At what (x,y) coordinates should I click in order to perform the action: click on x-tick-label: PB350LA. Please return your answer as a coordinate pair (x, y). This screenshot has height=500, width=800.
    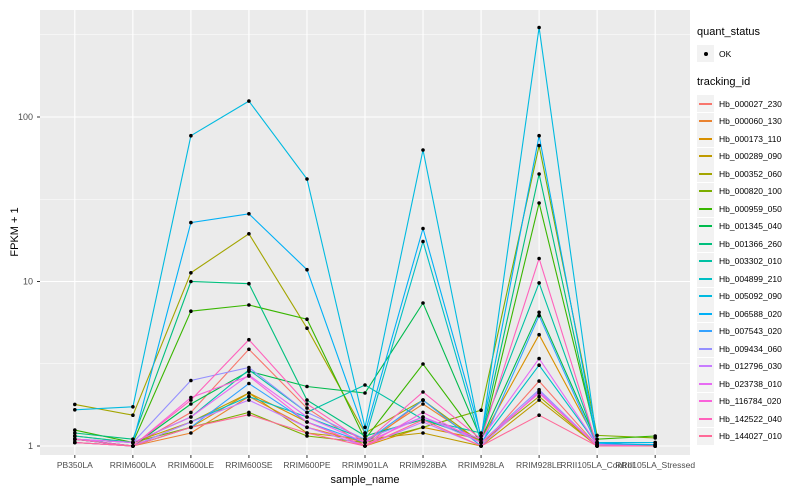
    Looking at the image, I should click on (75, 465).